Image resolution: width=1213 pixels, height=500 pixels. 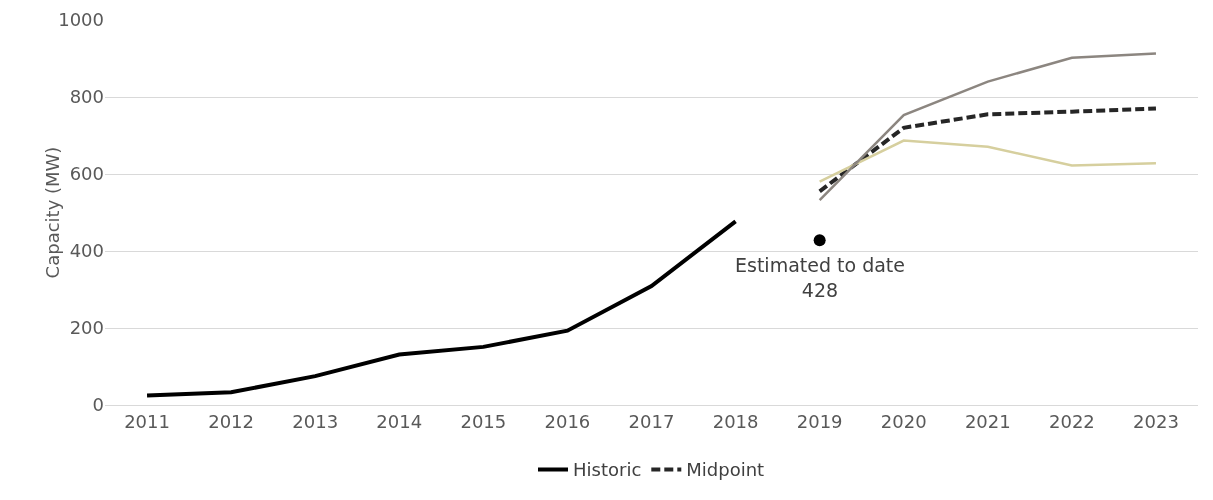 What do you see at coordinates (483, 421) in the screenshot?
I see `x-tick-label: 2015` at bounding box center [483, 421].